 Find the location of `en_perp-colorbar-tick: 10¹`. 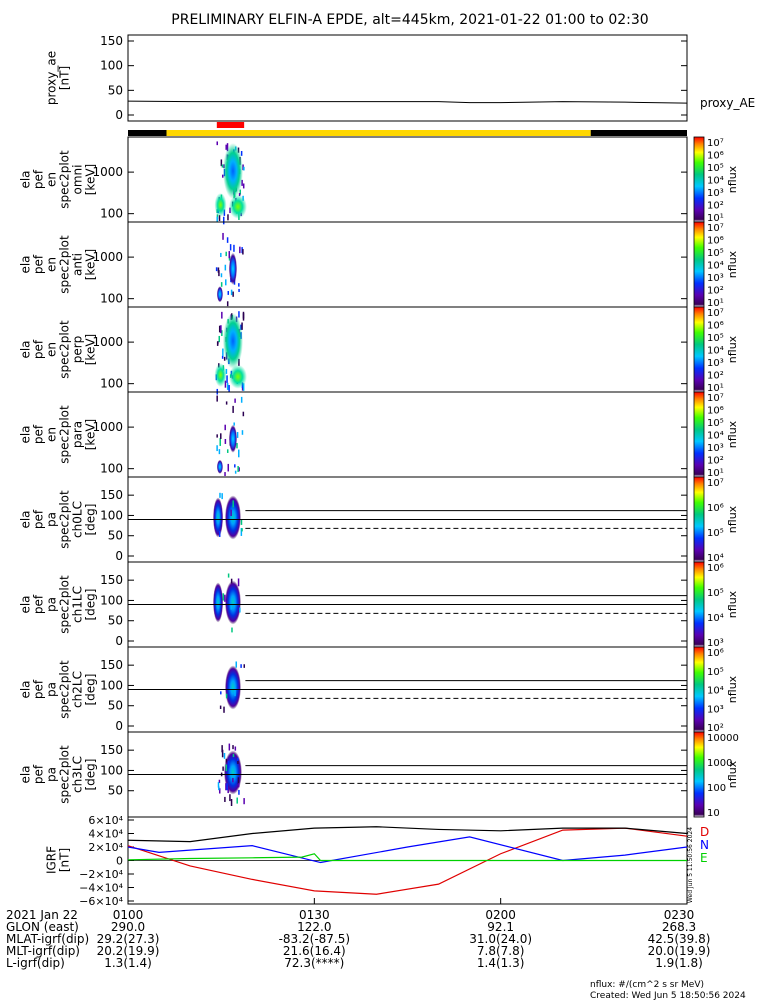

en_perp-colorbar-tick: 10¹ is located at coordinates (715, 388).